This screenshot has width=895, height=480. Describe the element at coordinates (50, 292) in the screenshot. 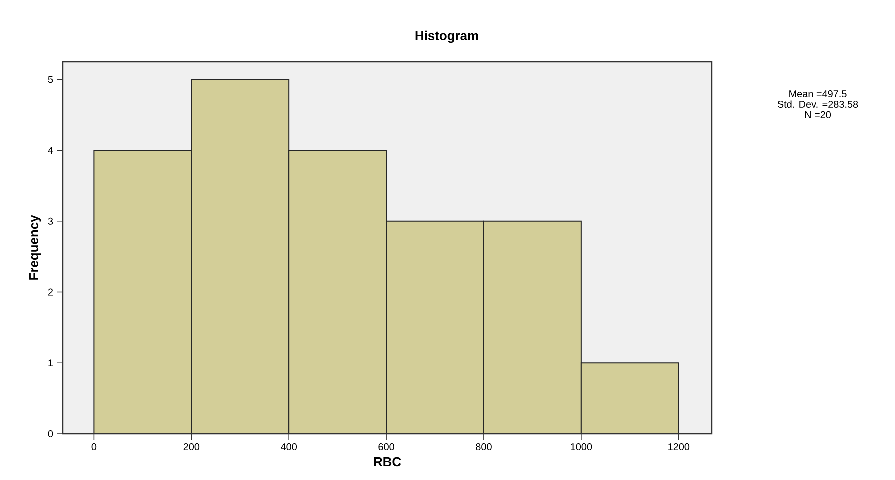

I see `y-tick-label: 2` at that location.